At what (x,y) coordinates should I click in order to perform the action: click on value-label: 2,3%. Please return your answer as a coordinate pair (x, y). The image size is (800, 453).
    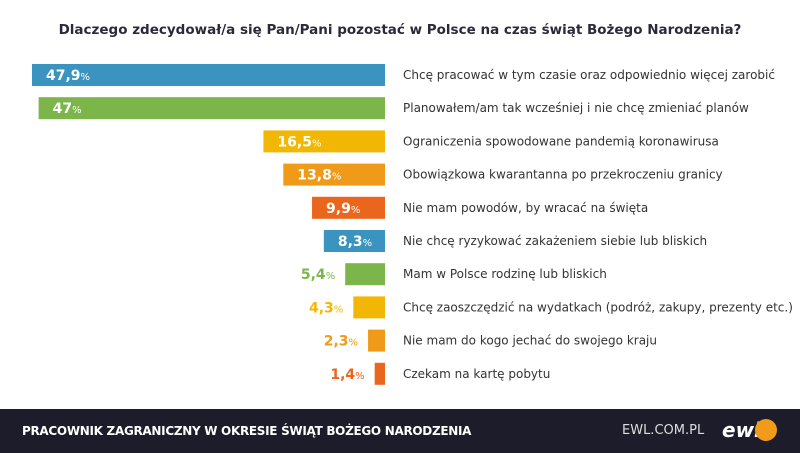
    Looking at the image, I should click on (341, 342).